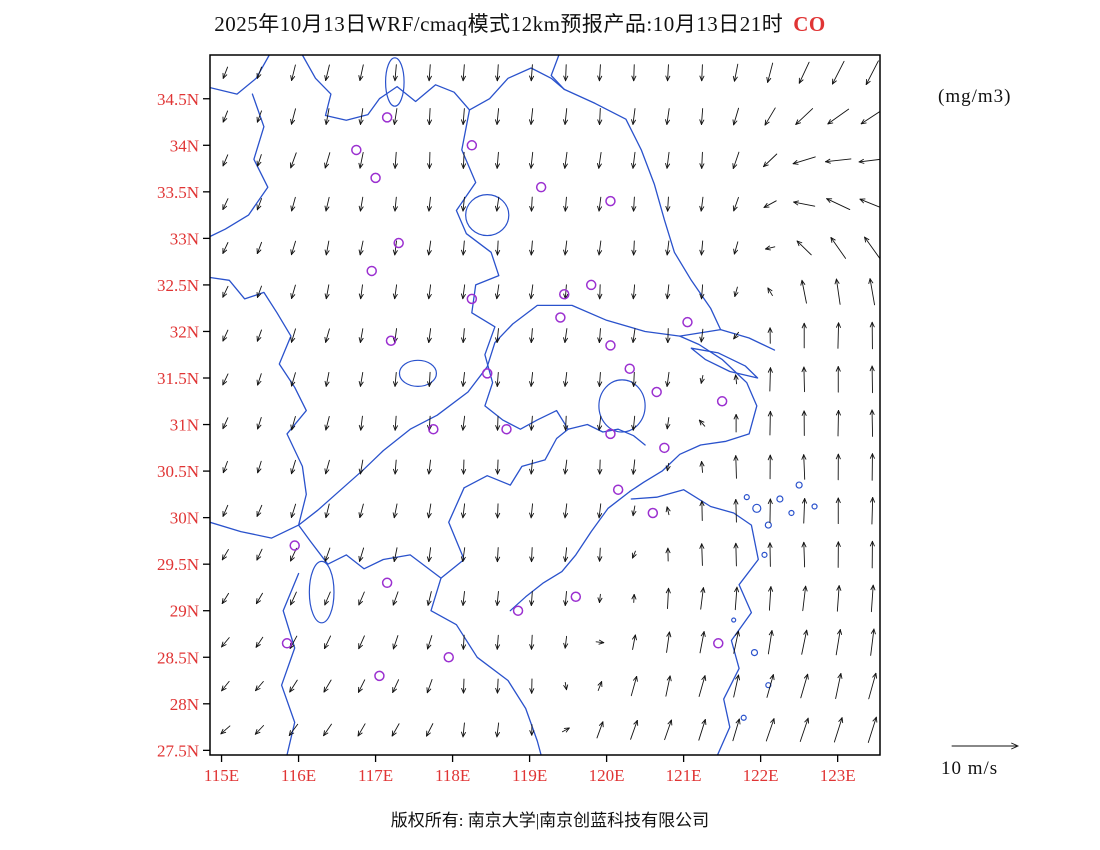 The width and height of the screenshot is (1100, 850). What do you see at coordinates (838, 775) in the screenshot?
I see `x-tick-label: 123E` at bounding box center [838, 775].